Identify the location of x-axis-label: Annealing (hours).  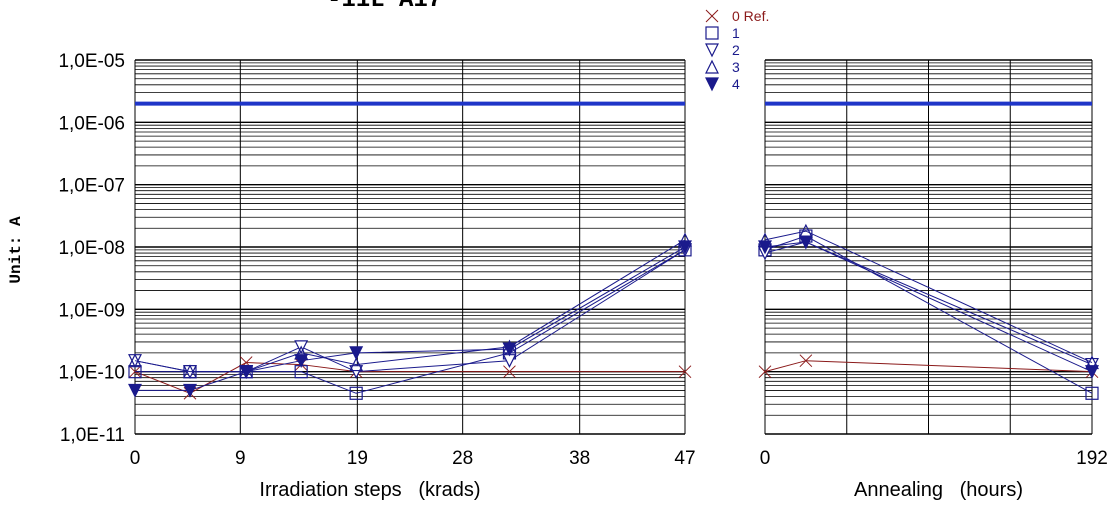
(938, 490).